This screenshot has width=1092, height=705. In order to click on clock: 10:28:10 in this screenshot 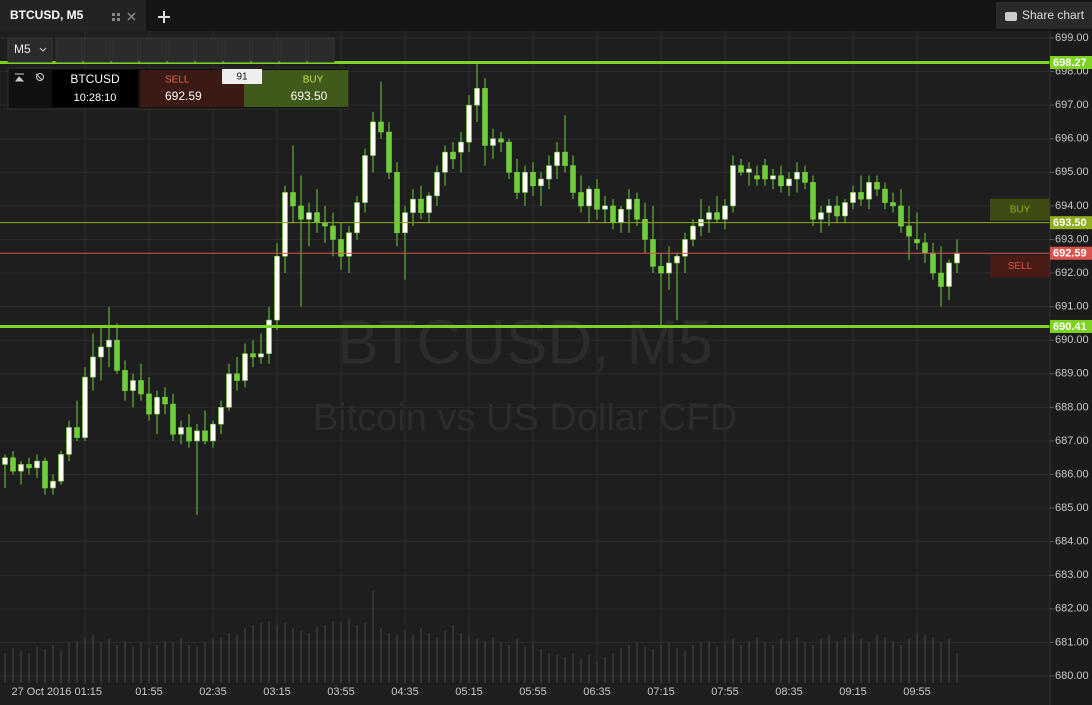, I will do `click(95, 98)`.